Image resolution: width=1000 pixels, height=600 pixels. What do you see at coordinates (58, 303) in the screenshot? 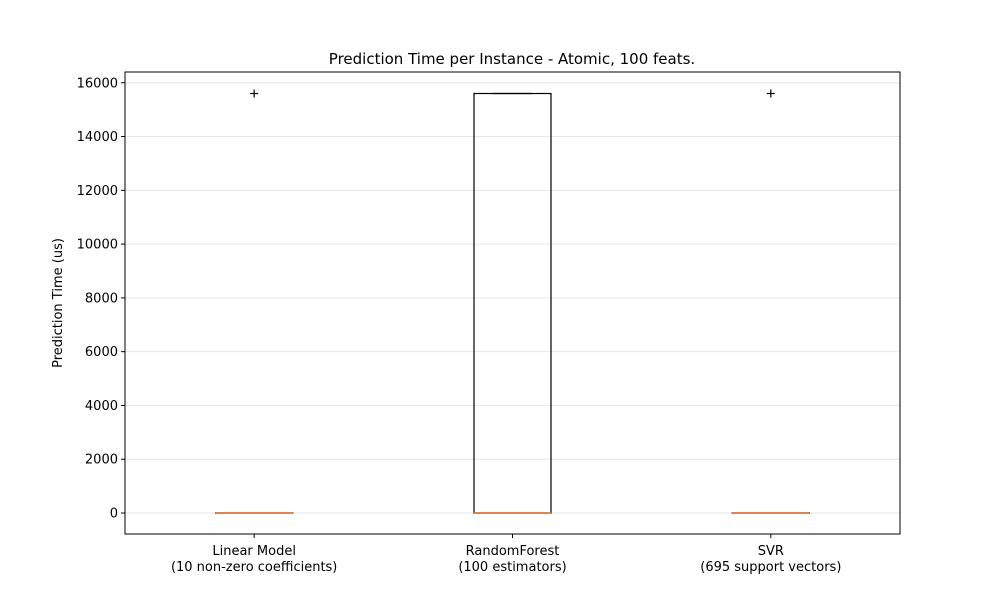
I see `y-axis-label: Prediction Time (us)` at bounding box center [58, 303].